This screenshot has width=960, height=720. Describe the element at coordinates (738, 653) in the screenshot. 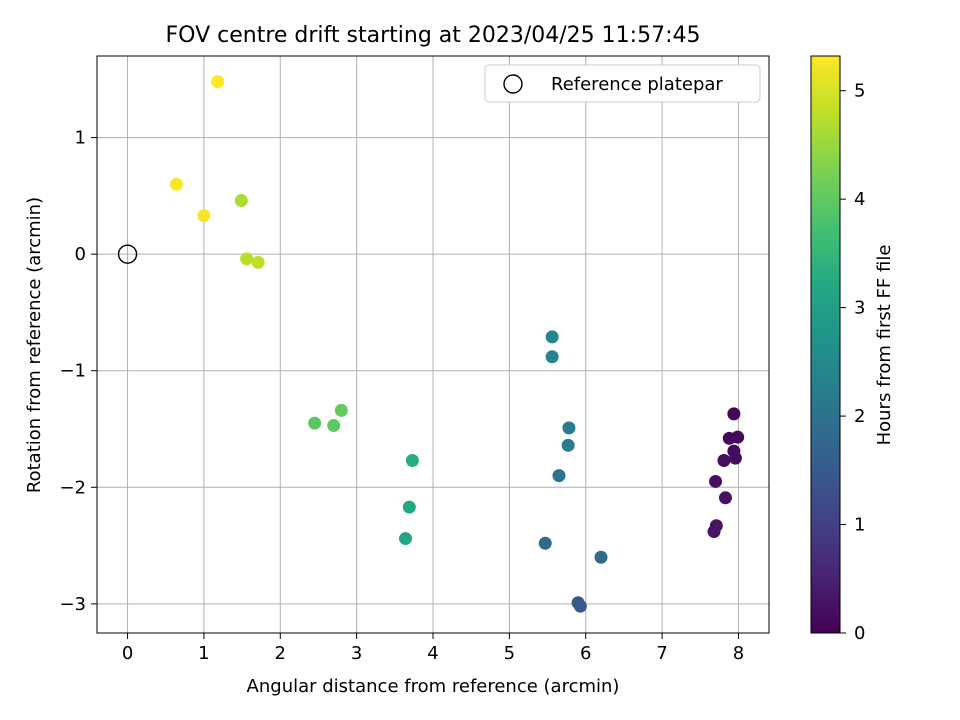

I see `x-tick-label: 8` at that location.